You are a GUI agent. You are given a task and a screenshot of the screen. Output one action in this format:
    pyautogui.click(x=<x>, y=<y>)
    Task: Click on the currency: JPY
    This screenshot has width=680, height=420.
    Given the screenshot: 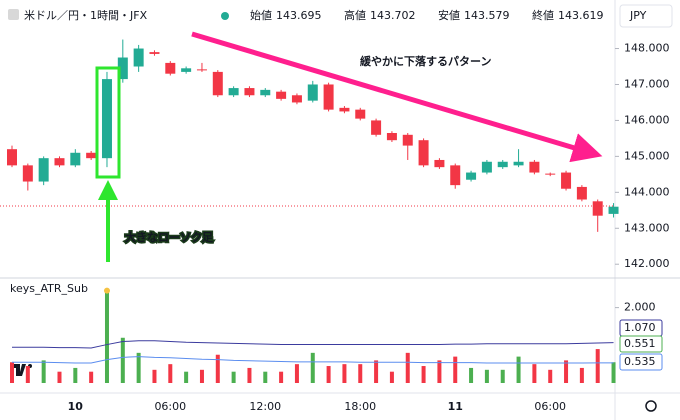 What is the action you would take?
    pyautogui.click(x=638, y=15)
    